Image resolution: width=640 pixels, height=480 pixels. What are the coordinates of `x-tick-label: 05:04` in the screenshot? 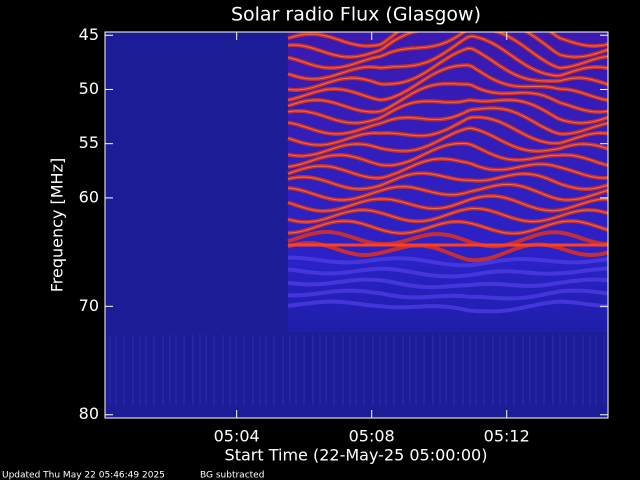 It's located at (237, 436).